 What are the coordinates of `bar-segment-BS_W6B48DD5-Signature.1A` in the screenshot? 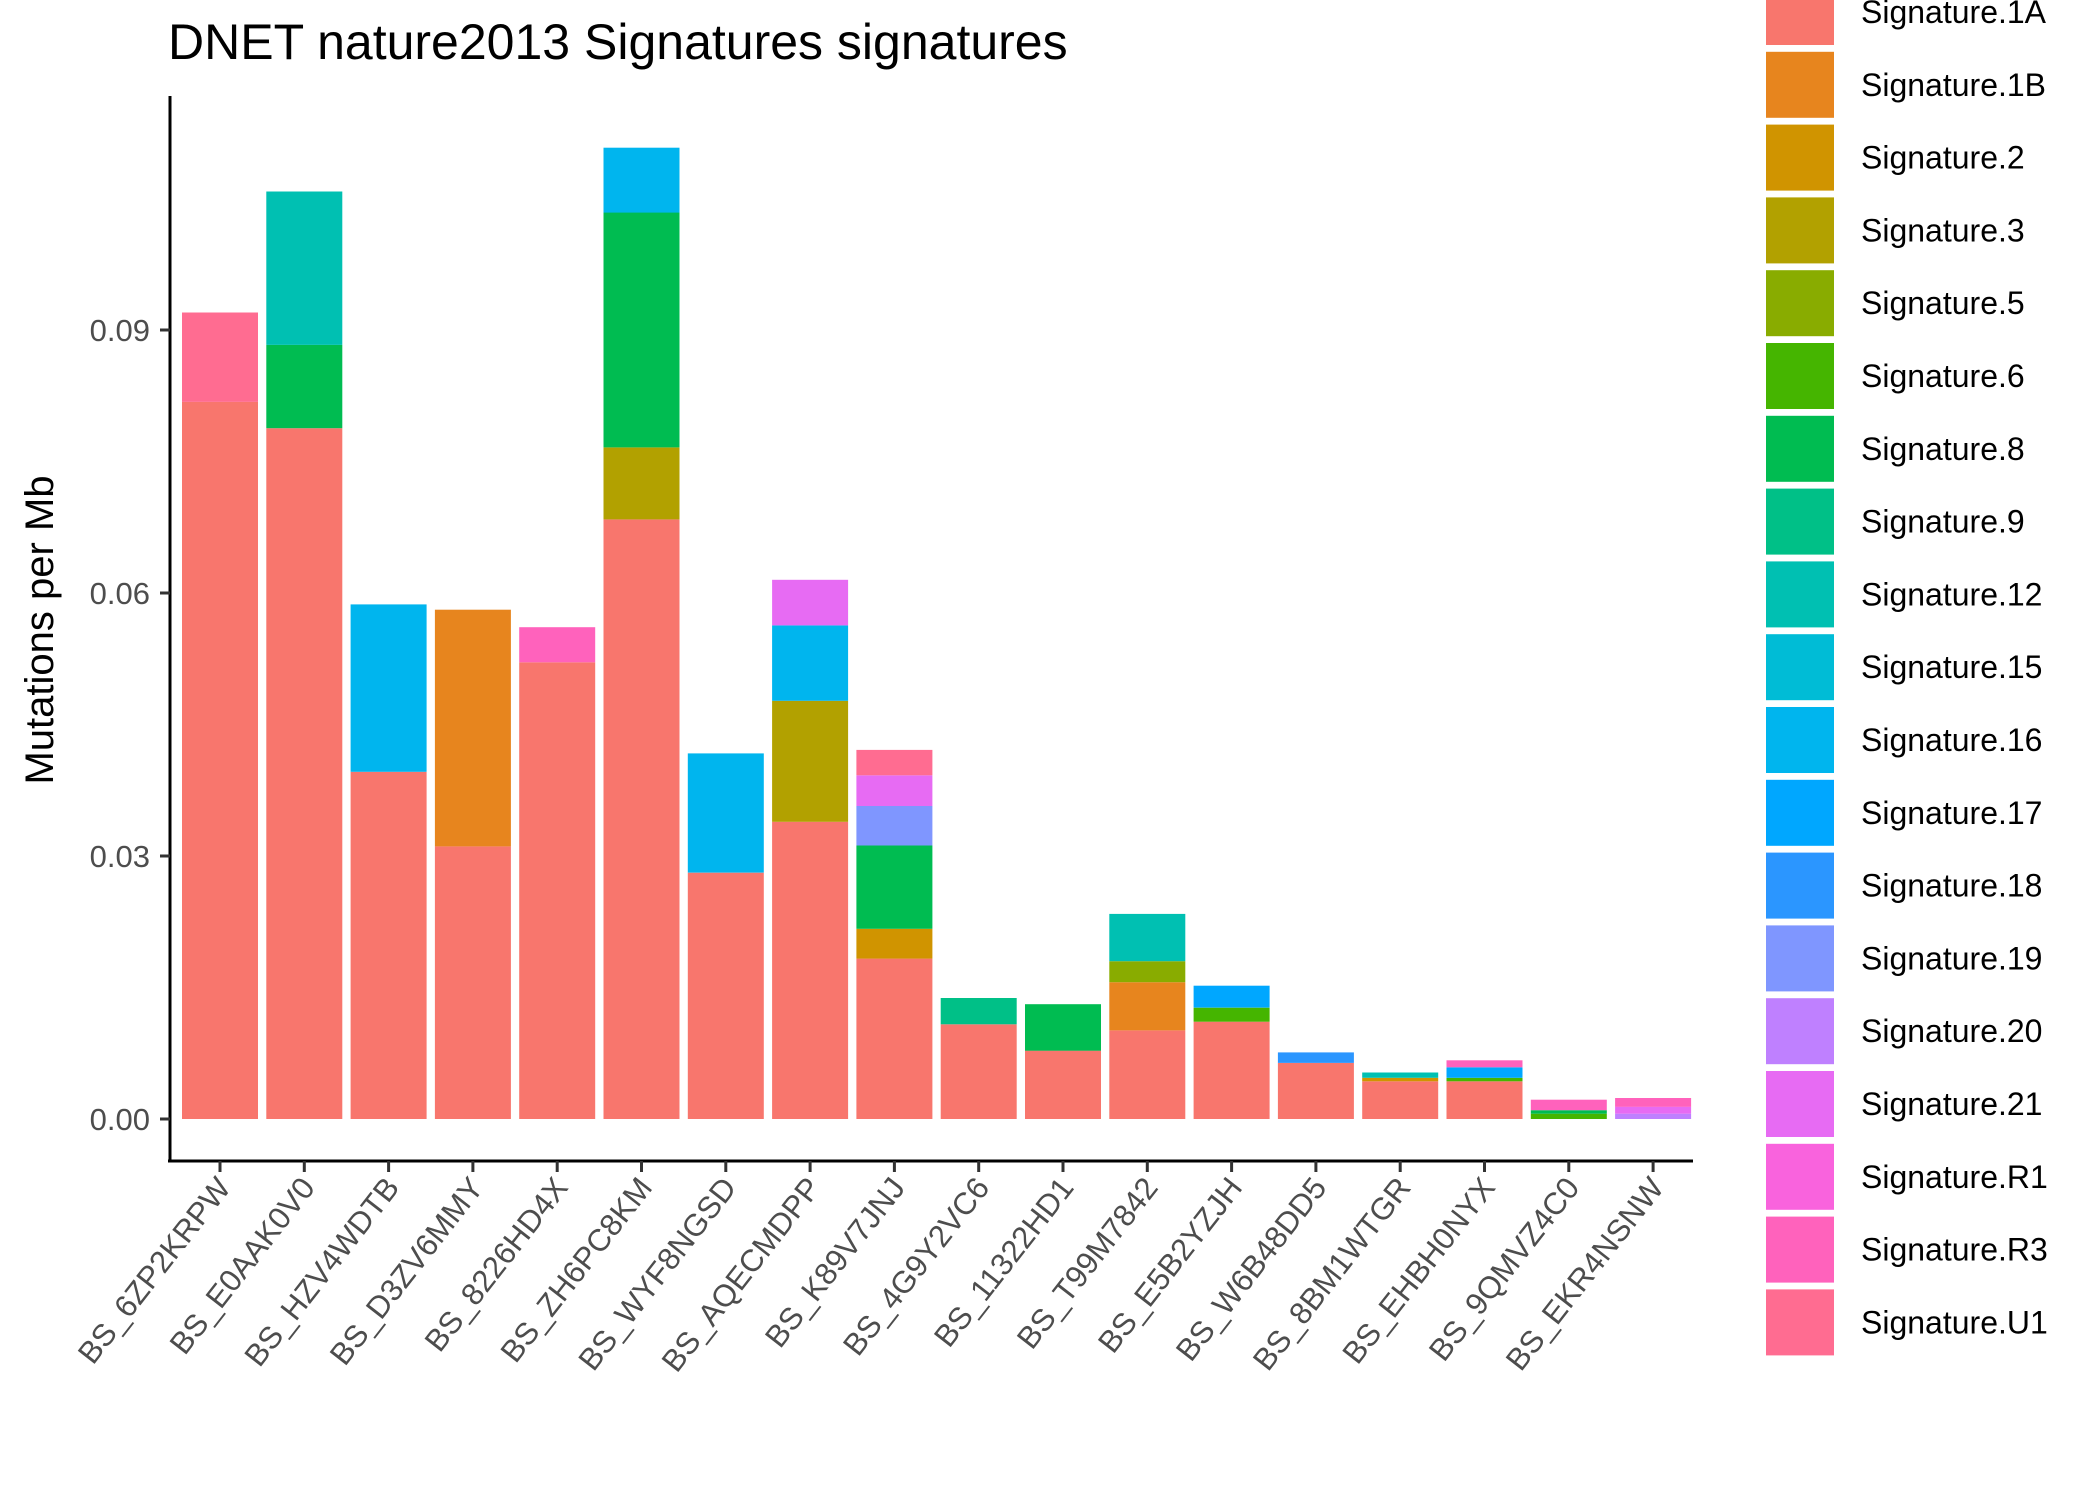 It's located at (1315, 1090).